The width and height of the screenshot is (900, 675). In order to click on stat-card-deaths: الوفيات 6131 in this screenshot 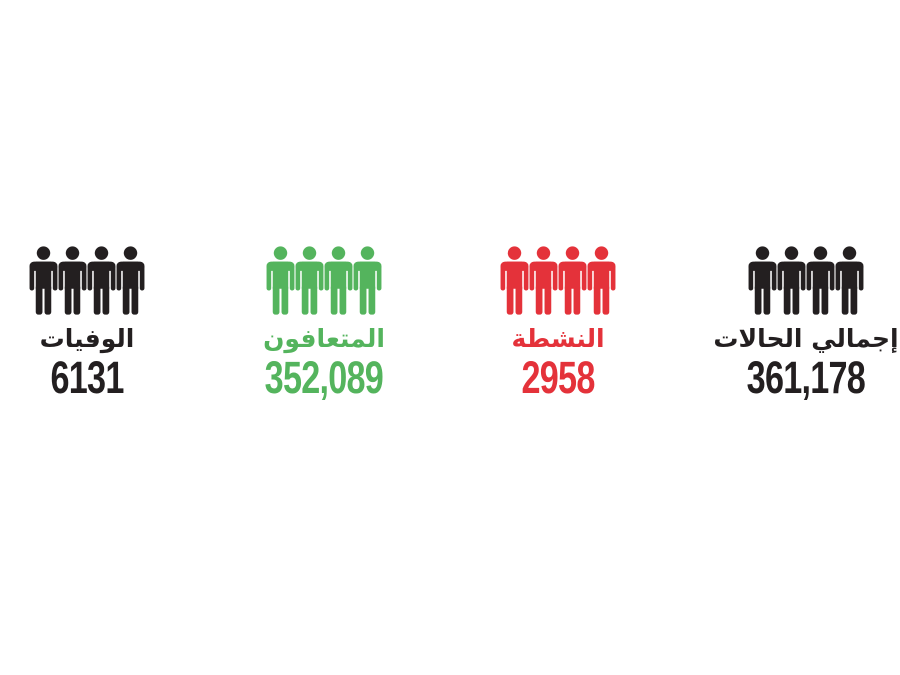, I will do `click(101, 323)`.